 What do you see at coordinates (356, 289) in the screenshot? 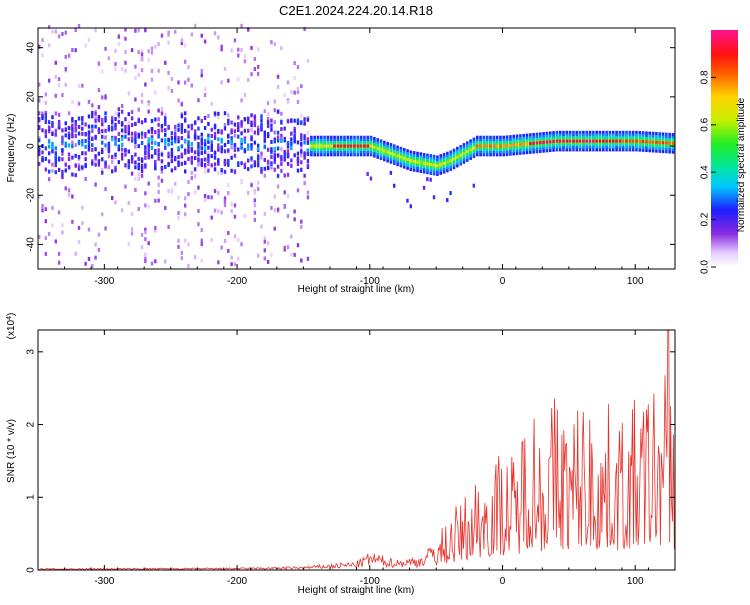
I see `heatmap-x-axis-label: Height of straight line (km)` at bounding box center [356, 289].